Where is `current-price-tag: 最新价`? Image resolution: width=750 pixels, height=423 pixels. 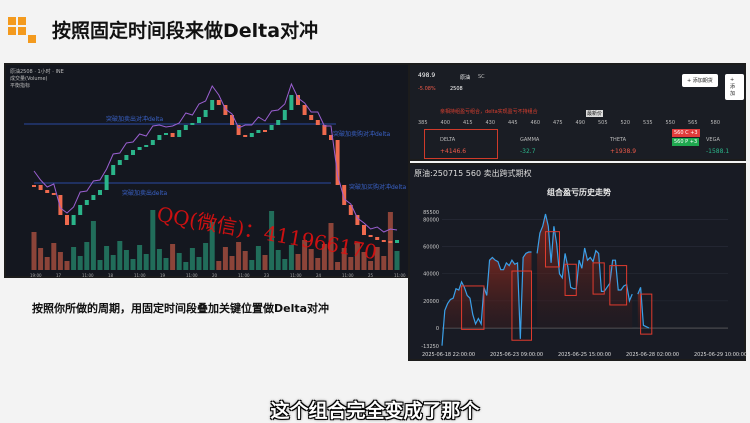
current-price-tag: 最新价 is located at coordinates (595, 113).